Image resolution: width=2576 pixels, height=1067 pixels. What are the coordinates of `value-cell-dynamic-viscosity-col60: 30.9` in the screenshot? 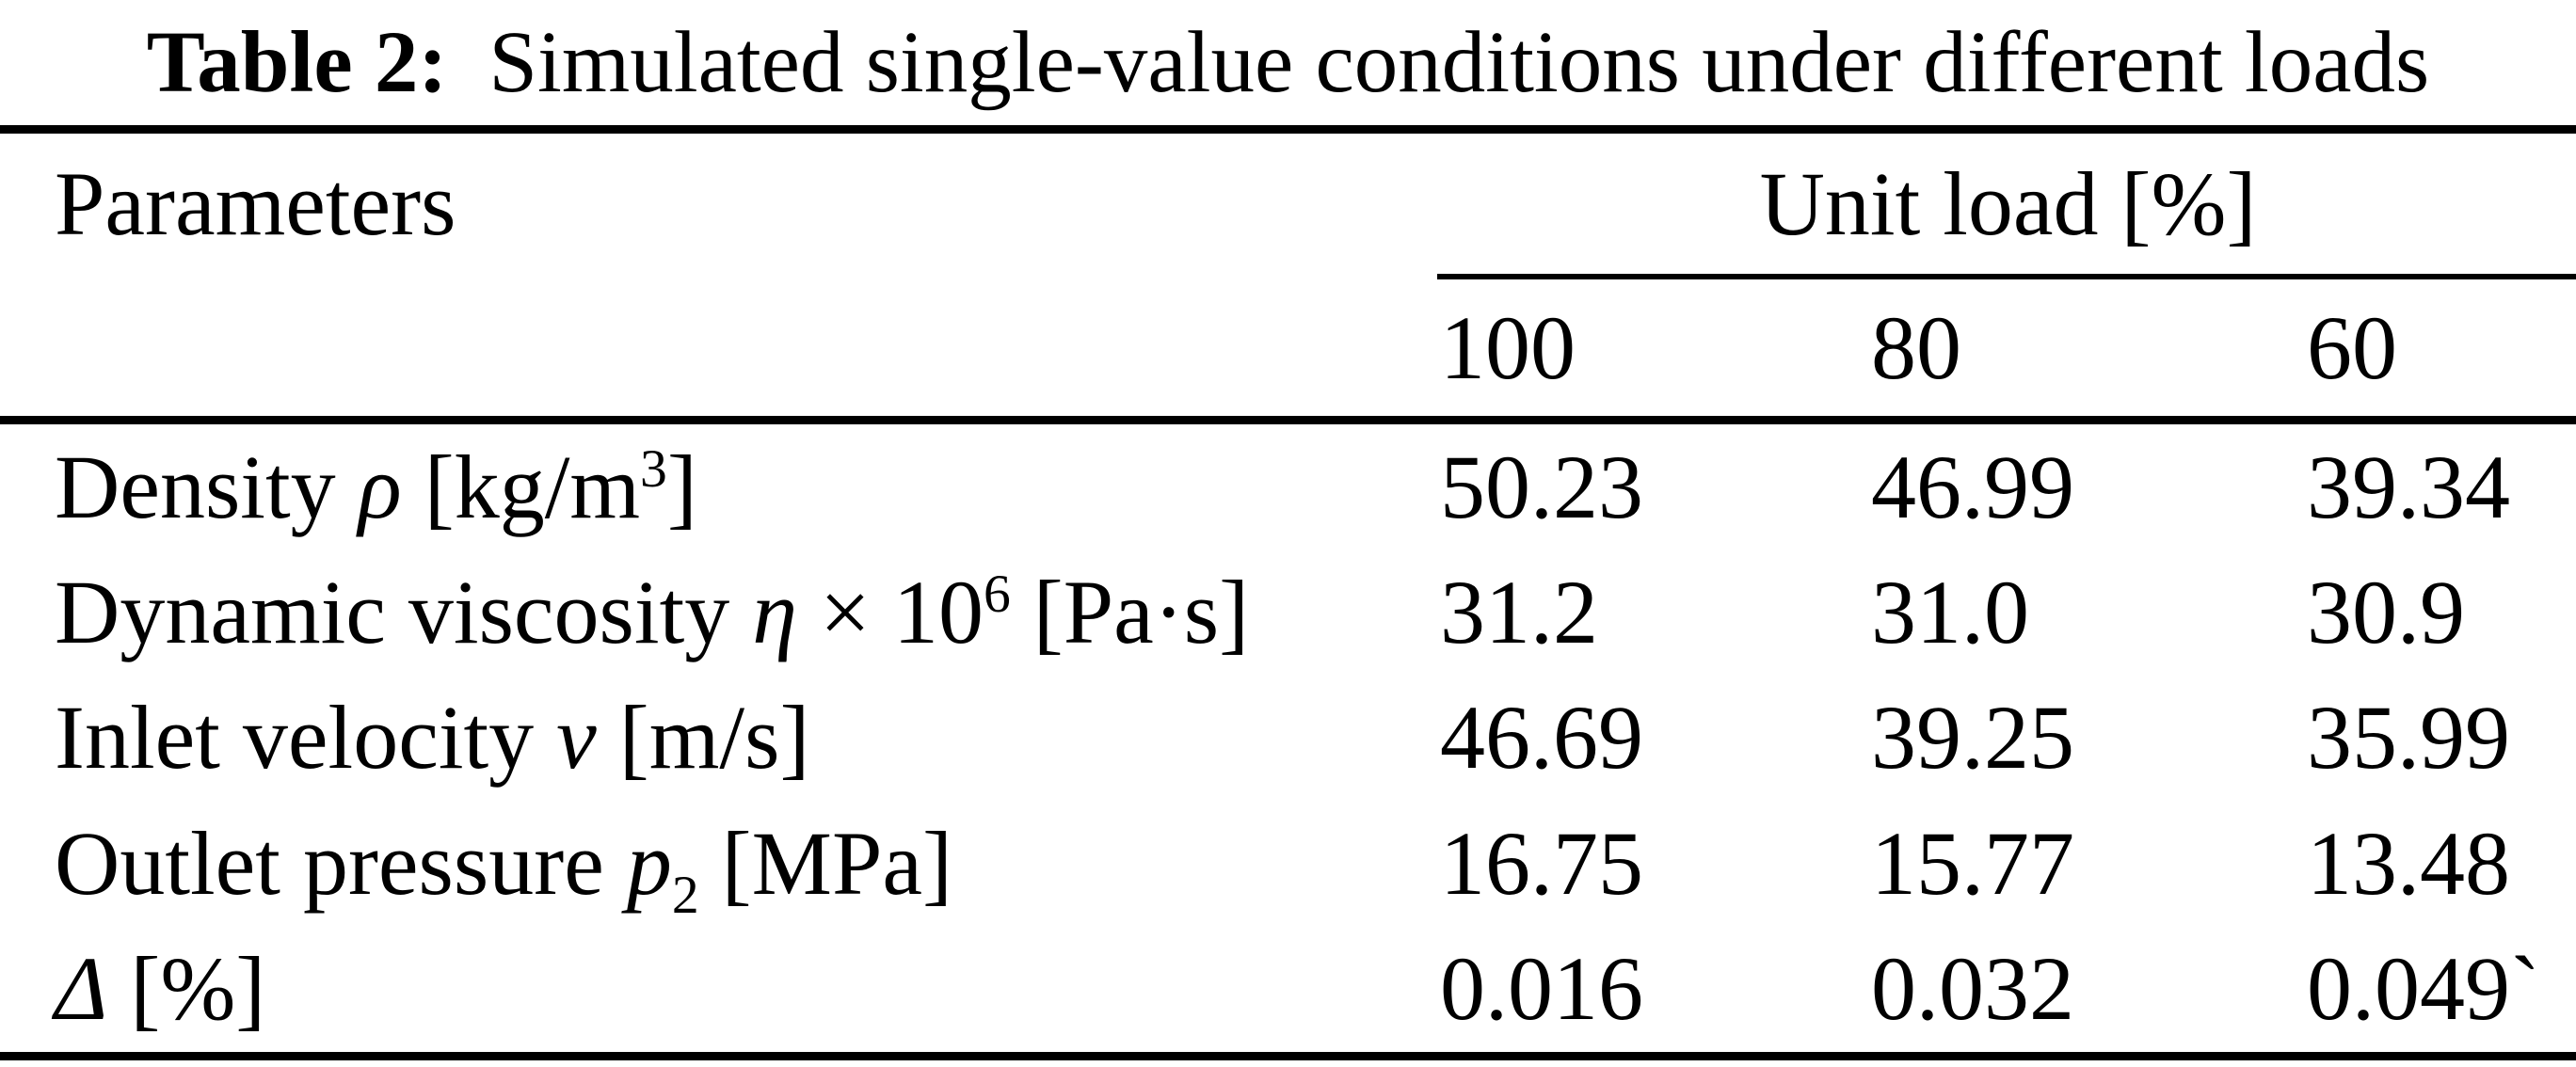 It's located at (2386, 613).